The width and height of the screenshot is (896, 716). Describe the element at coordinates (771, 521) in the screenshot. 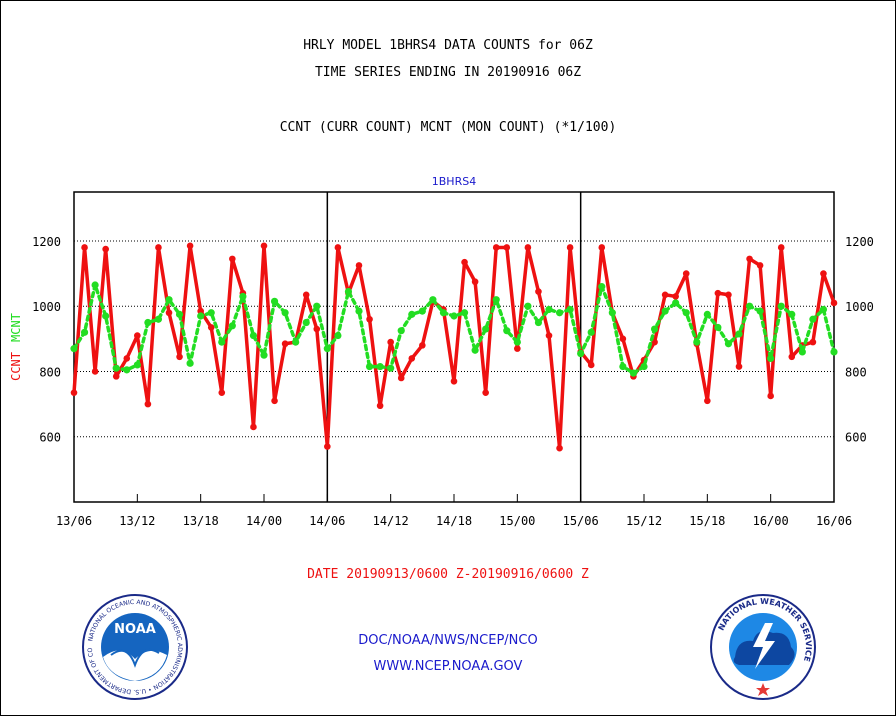

I see `x-tick-label: 16/00` at that location.